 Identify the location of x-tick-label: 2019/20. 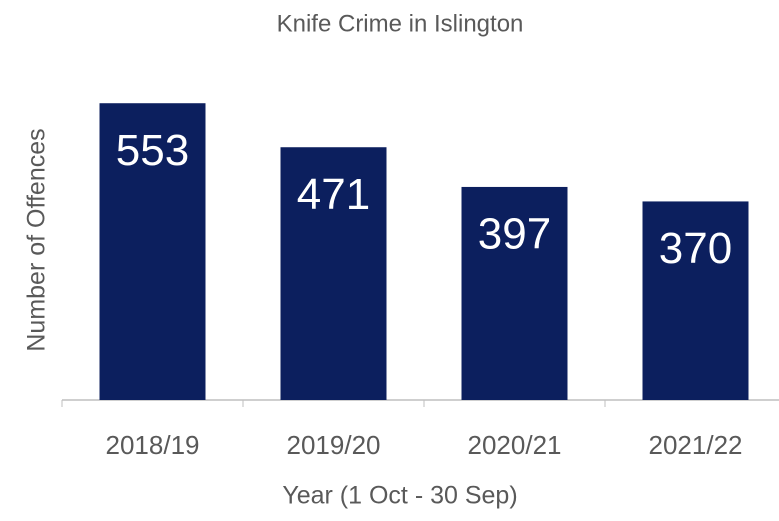
(334, 445).